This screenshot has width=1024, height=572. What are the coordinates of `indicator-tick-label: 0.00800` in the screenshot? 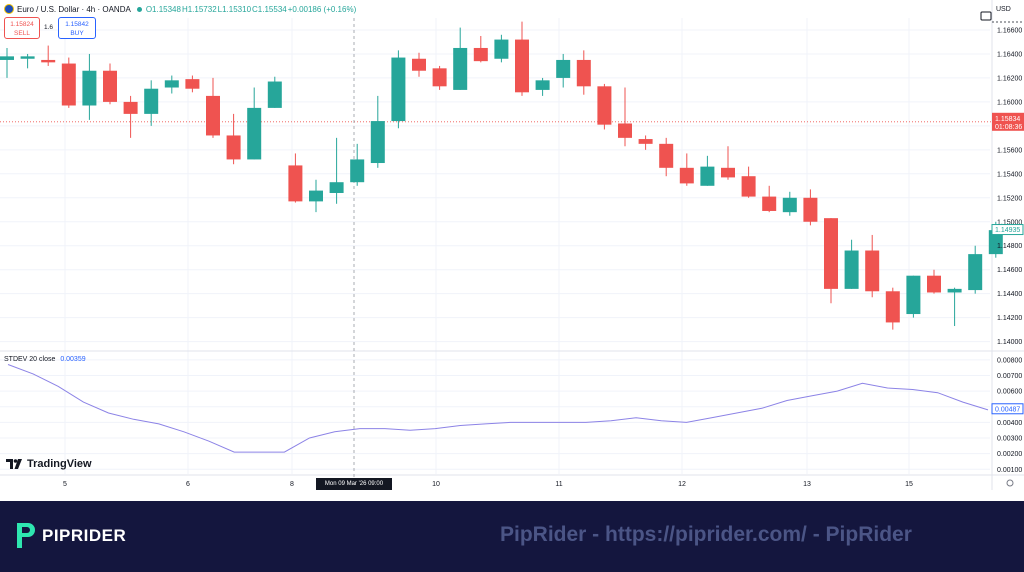 It's located at (1009, 360).